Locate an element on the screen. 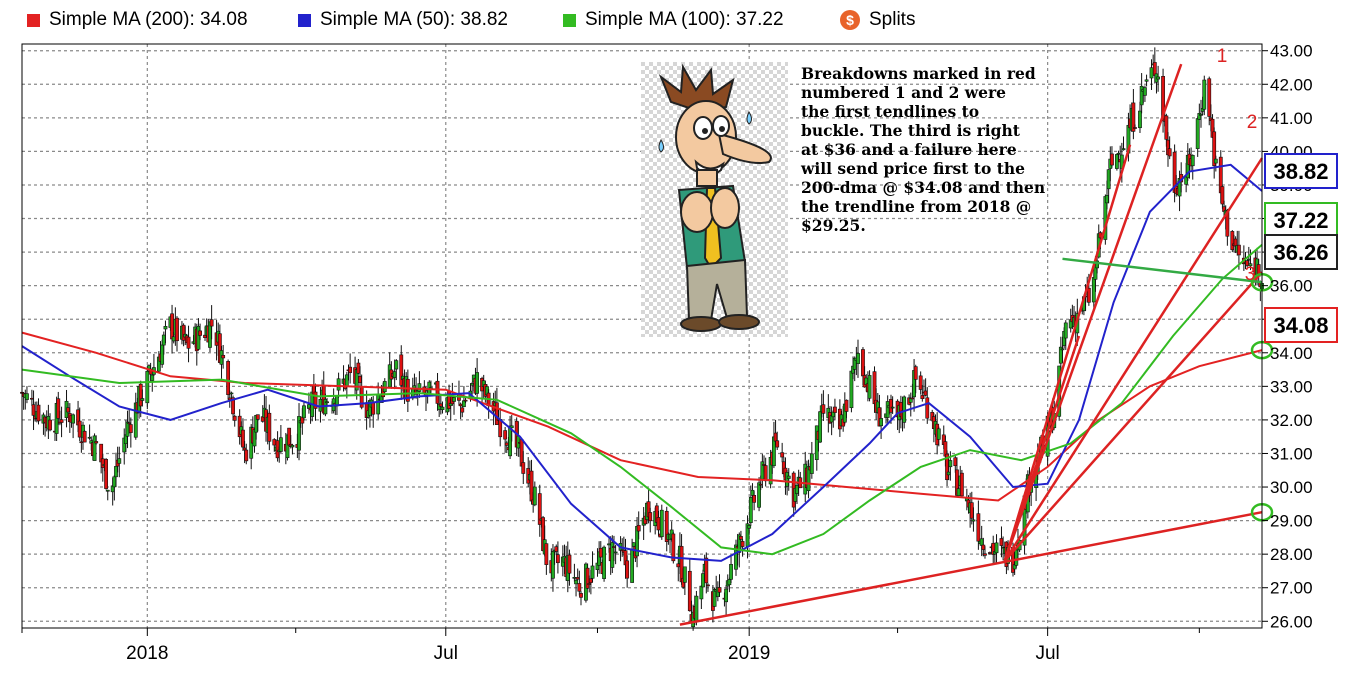  y-tick-label: 30.00 is located at coordinates (1291, 487).